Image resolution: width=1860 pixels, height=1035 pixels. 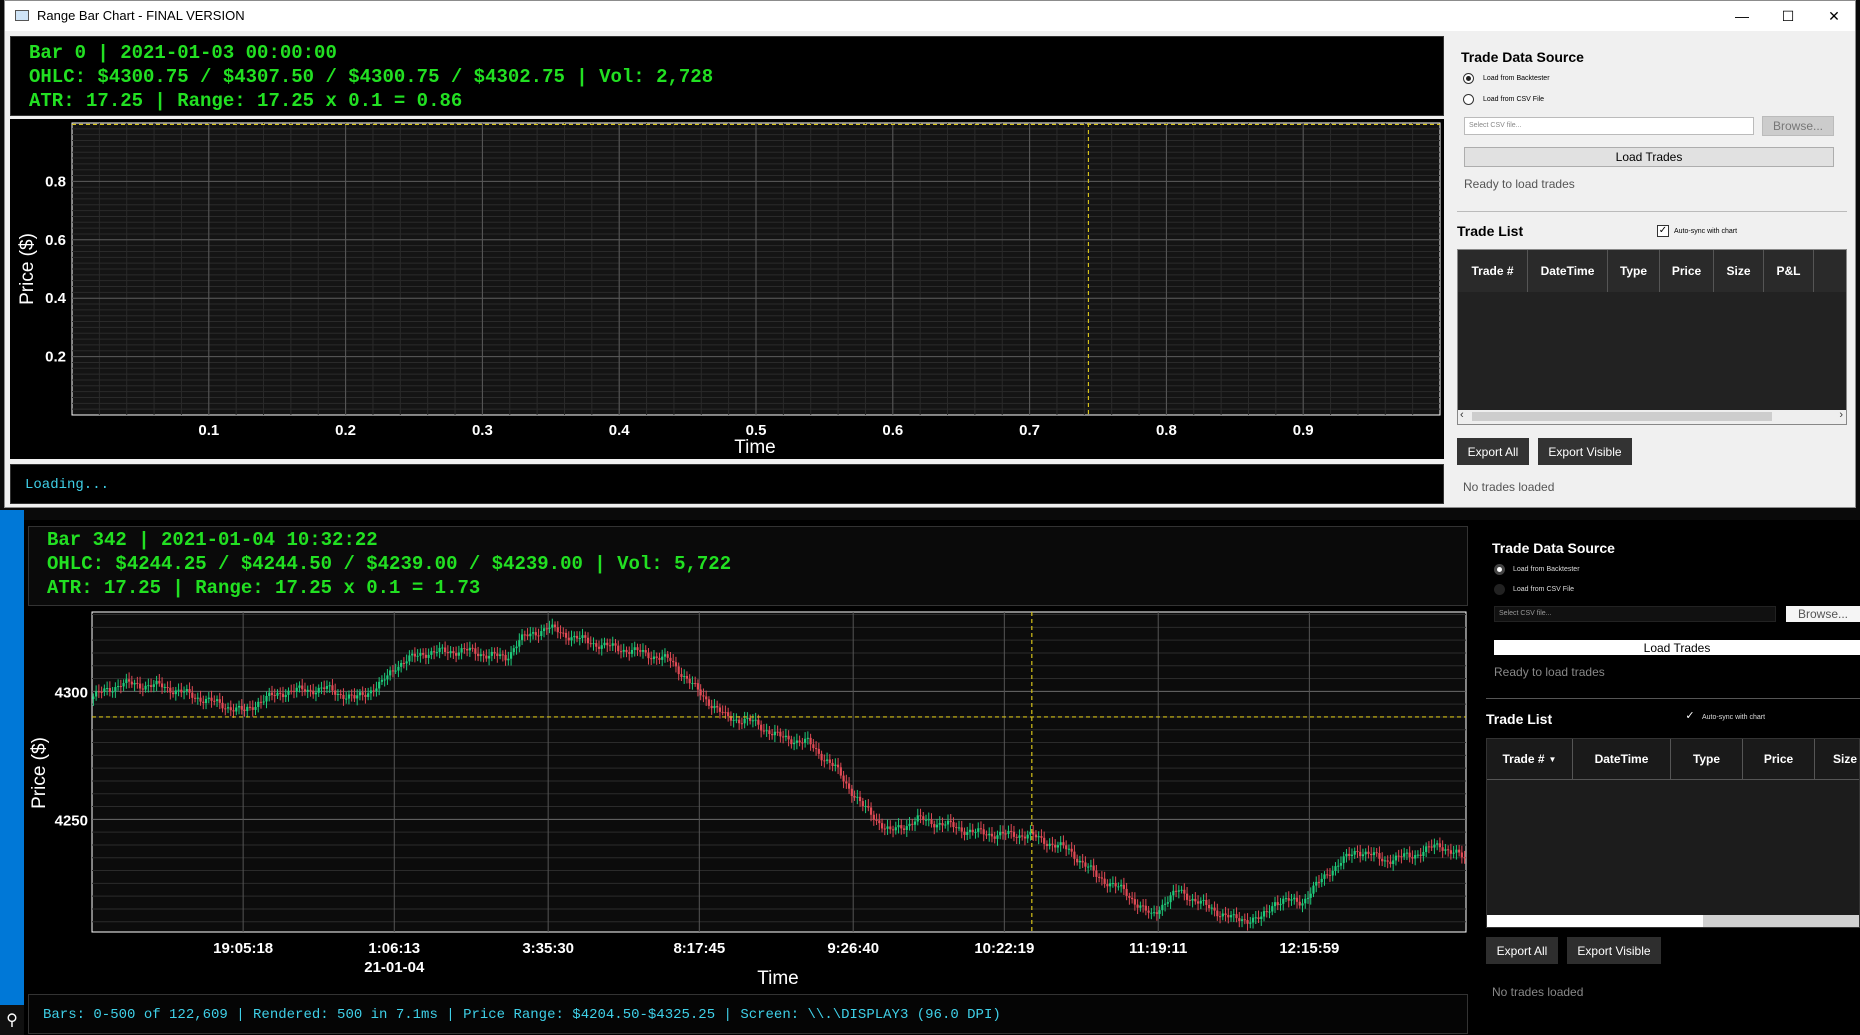 What do you see at coordinates (183, 53) in the screenshot?
I see `bar-info-line: Bar 0 | 2021-01-03 00:00:00` at bounding box center [183, 53].